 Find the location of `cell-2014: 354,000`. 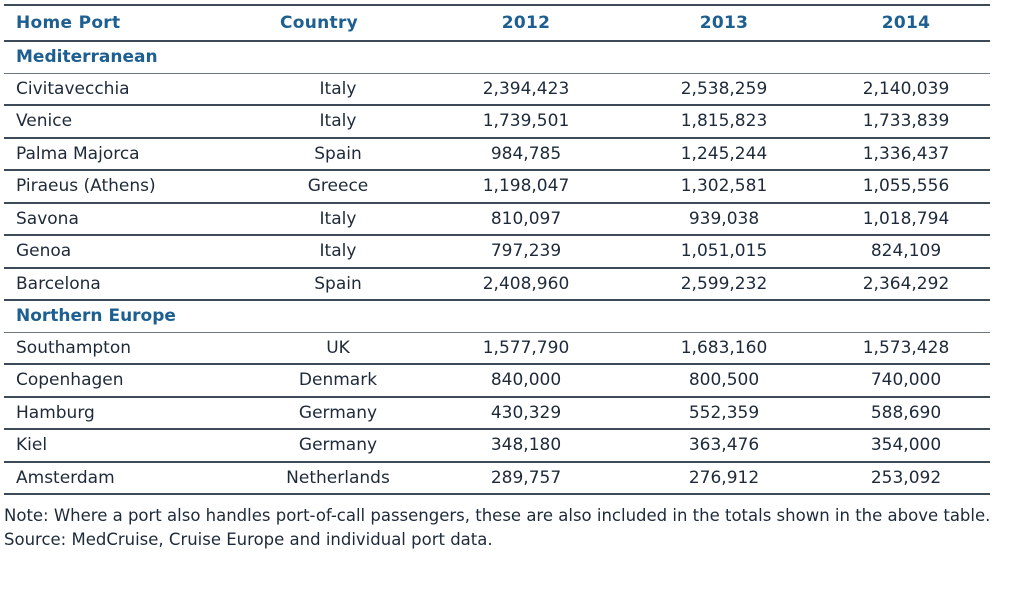

cell-2014: 354,000 is located at coordinates (906, 446).